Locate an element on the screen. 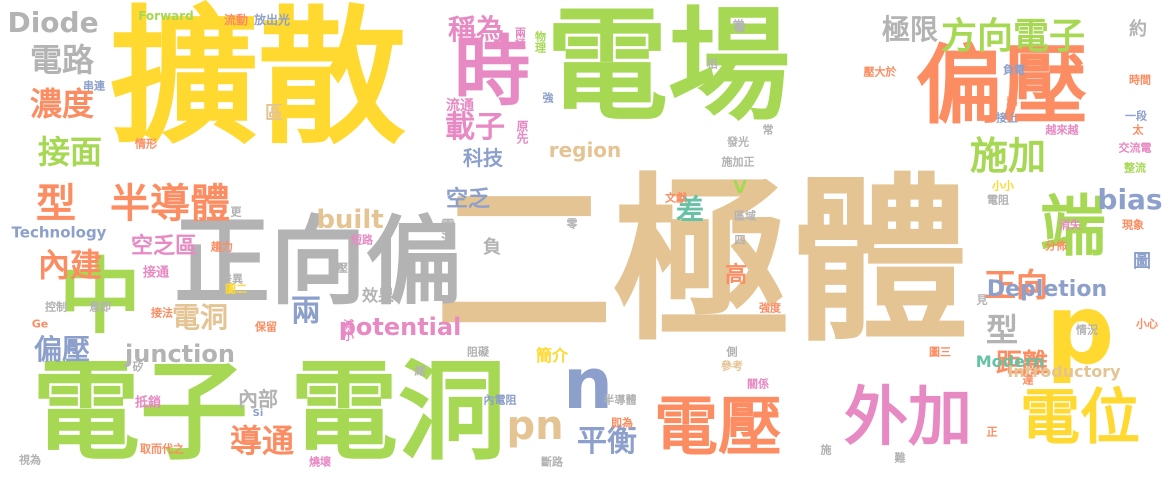  word: 導通 is located at coordinates (262, 441).